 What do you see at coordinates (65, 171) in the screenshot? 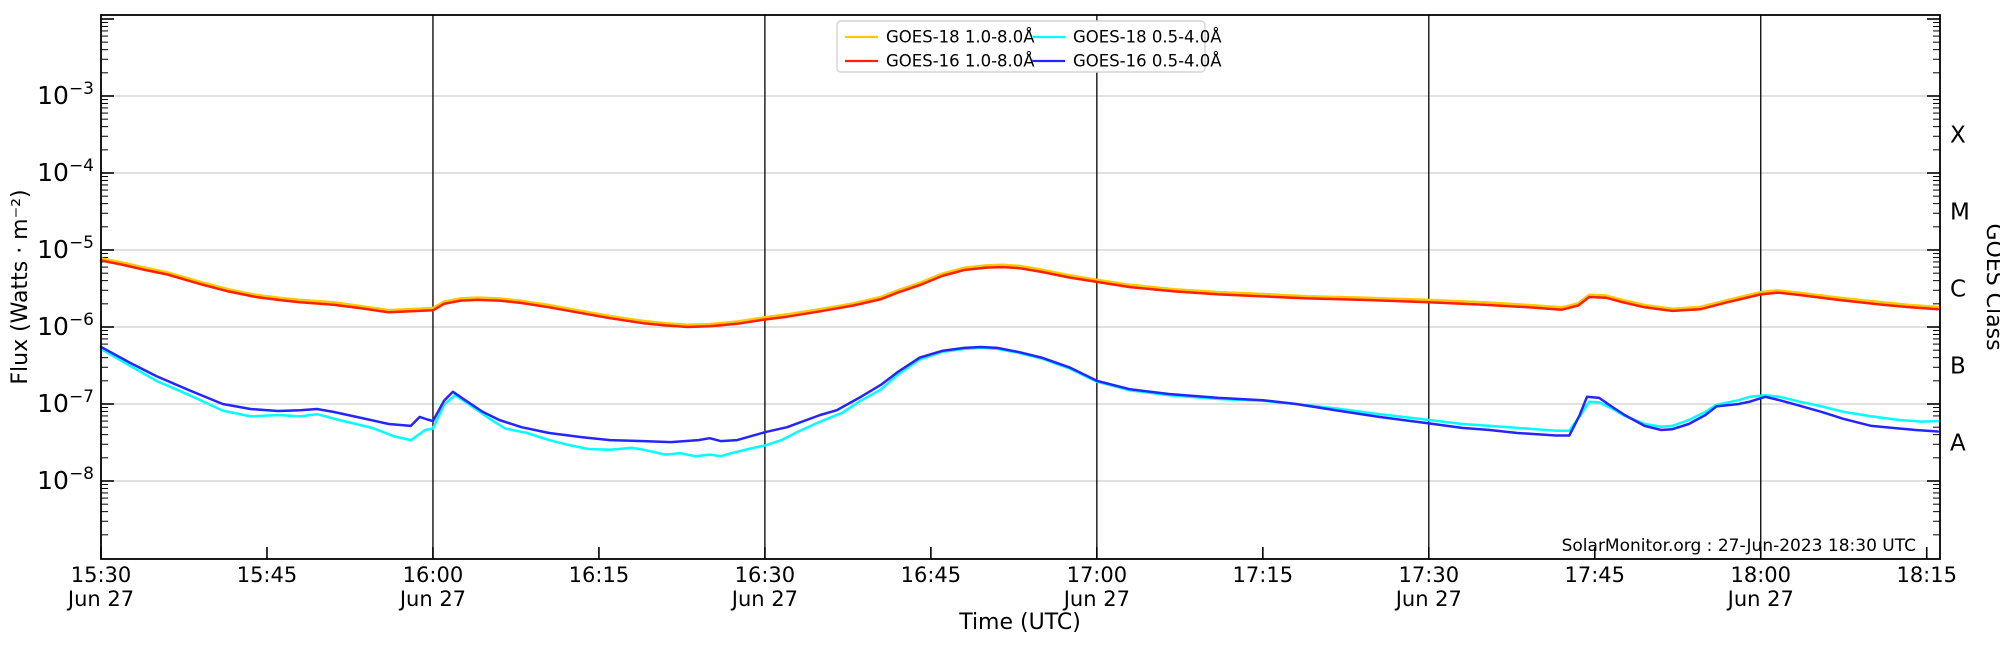
I see `y-tick-label: 10⁻⁴` at bounding box center [65, 171].